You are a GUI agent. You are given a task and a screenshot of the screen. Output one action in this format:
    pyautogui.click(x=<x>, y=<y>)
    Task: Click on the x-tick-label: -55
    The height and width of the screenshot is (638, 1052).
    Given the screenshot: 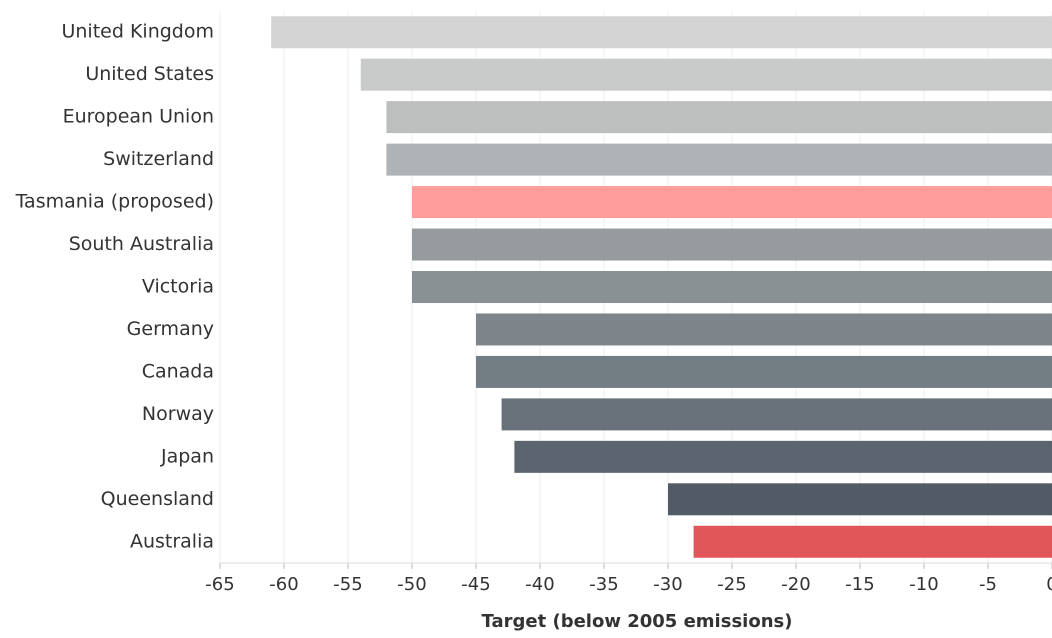 What is the action you would take?
    pyautogui.click(x=347, y=584)
    